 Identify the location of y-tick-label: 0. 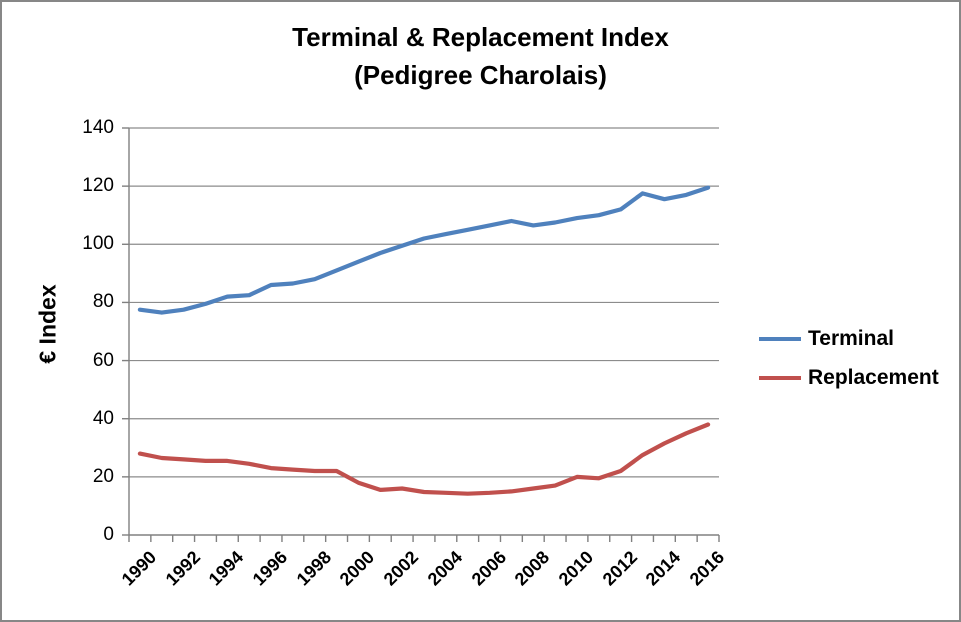
(108, 534).